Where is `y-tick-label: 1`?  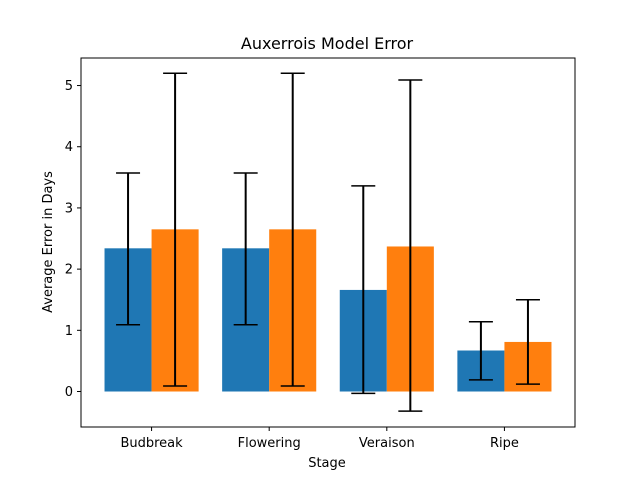
y-tick-label: 1 is located at coordinates (69, 331).